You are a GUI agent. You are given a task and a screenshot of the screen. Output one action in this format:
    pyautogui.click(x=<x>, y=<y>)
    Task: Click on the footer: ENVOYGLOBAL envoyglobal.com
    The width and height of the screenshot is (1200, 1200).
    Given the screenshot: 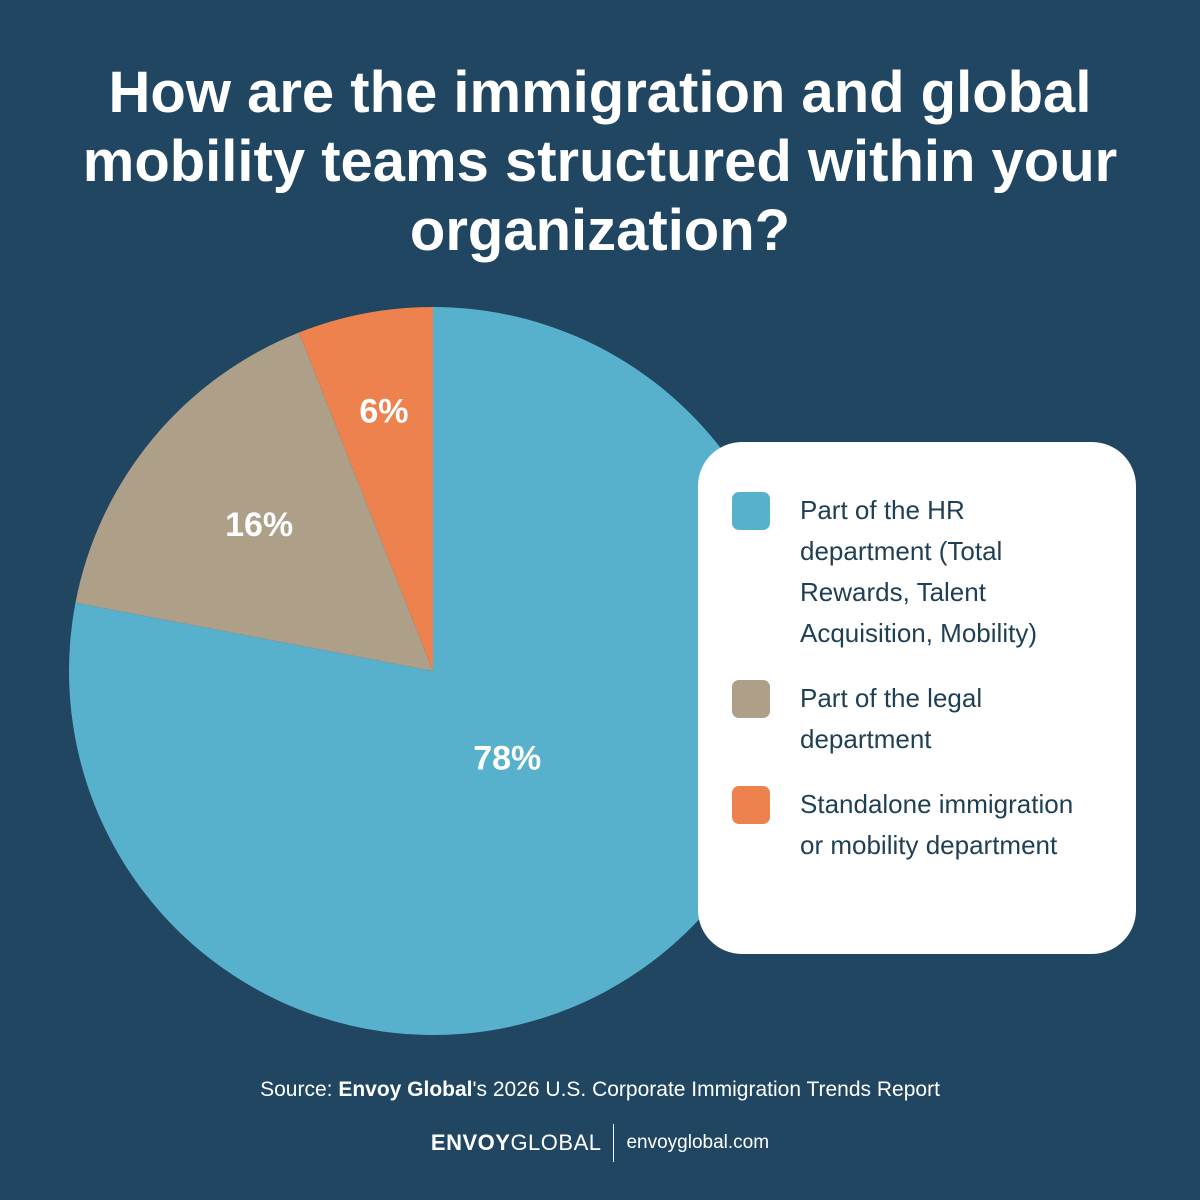 What is the action you would take?
    pyautogui.click(x=600, y=1143)
    